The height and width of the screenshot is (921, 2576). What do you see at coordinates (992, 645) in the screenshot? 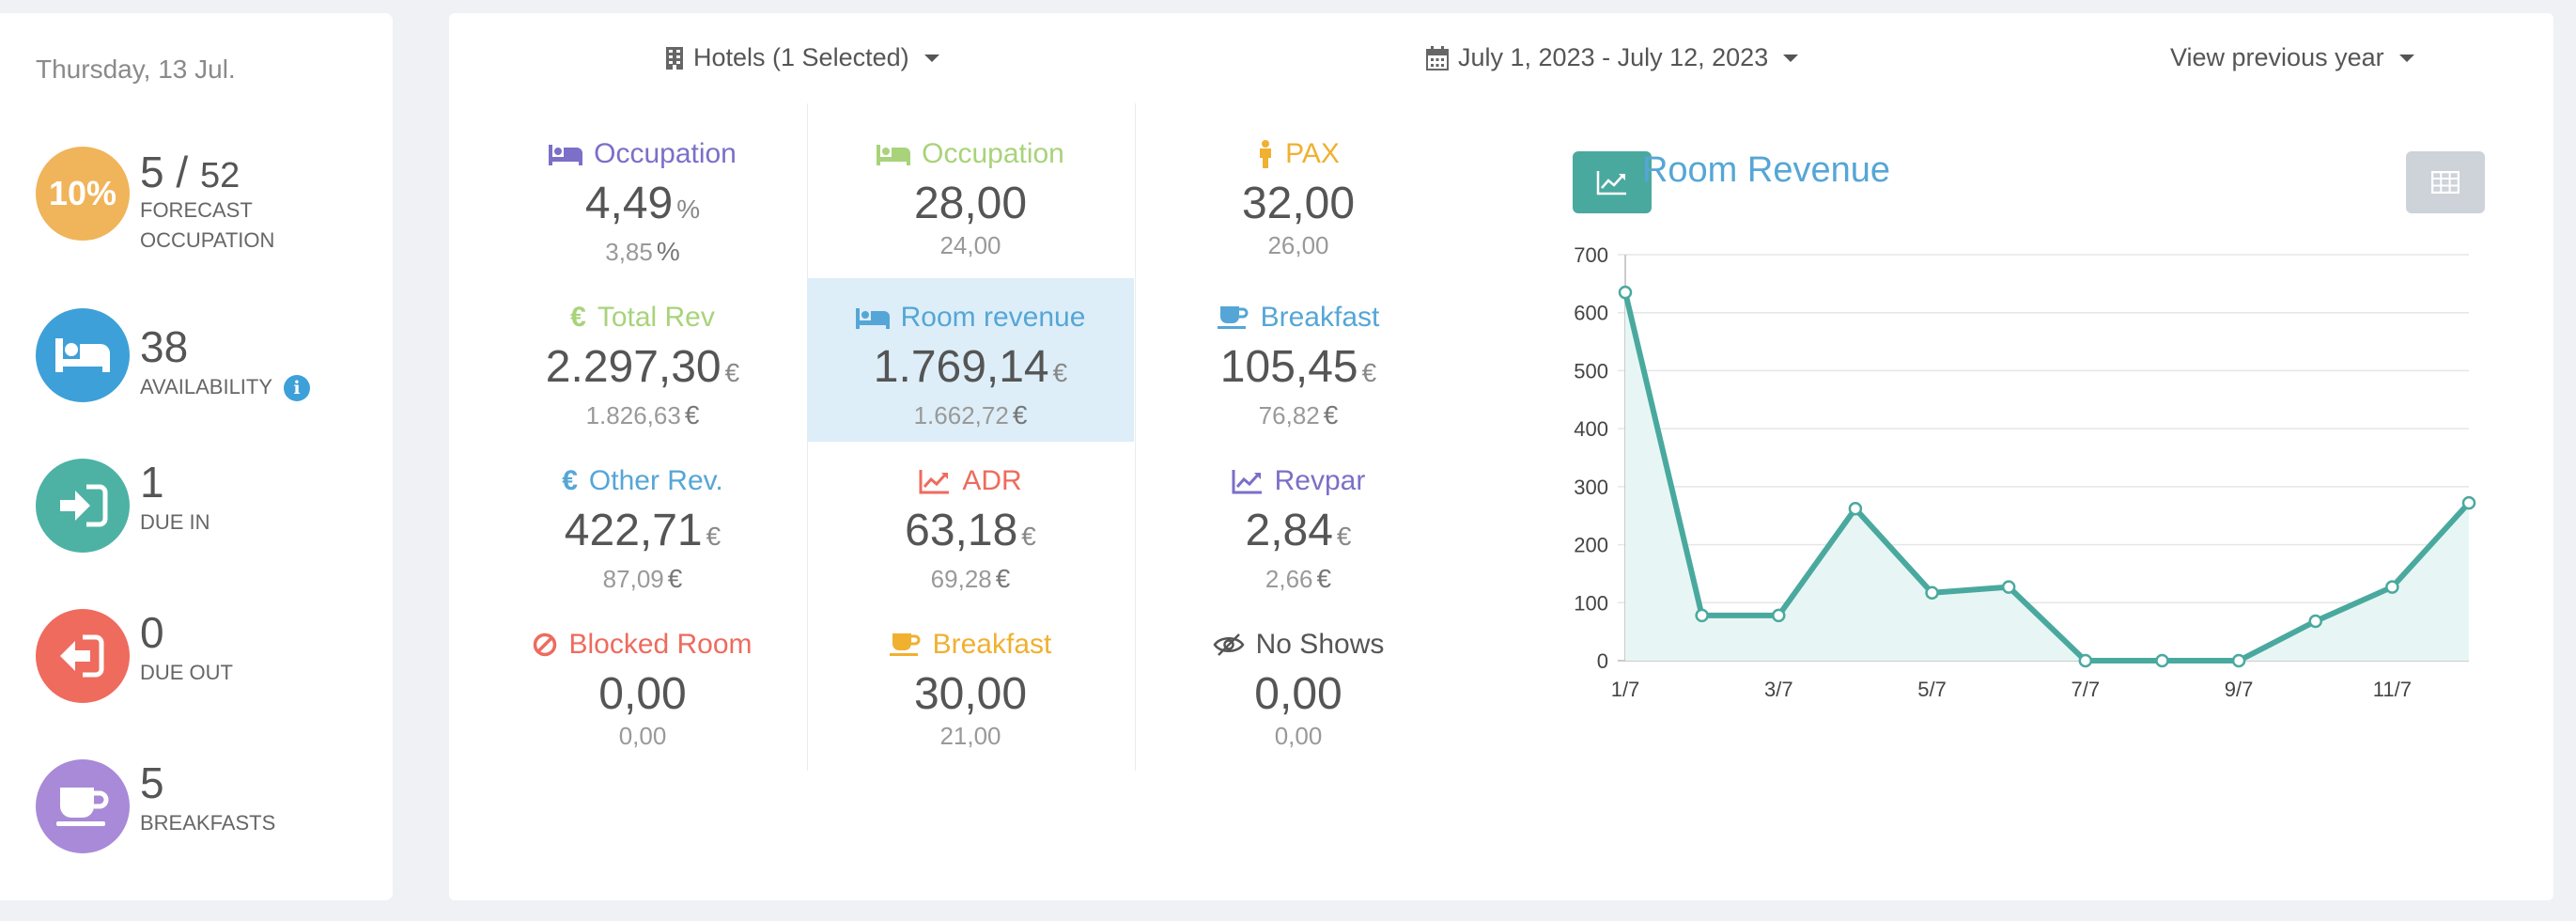
I see `kpi-title: Breakfast` at bounding box center [992, 645].